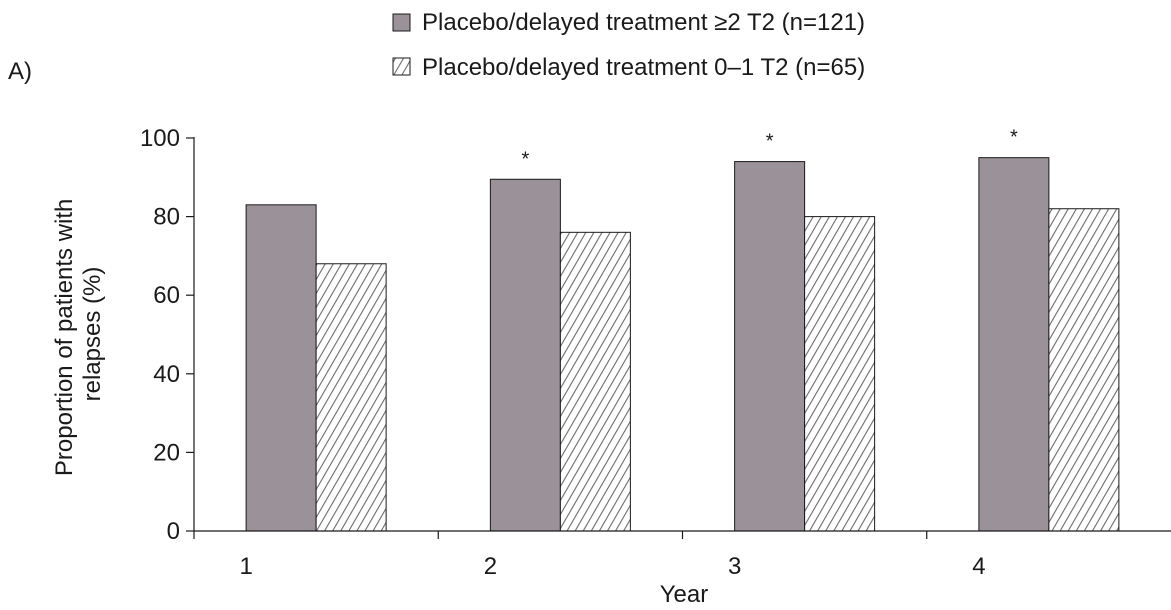 The height and width of the screenshot is (610, 1171). What do you see at coordinates (20, 71) in the screenshot?
I see `panel-label: A)` at bounding box center [20, 71].